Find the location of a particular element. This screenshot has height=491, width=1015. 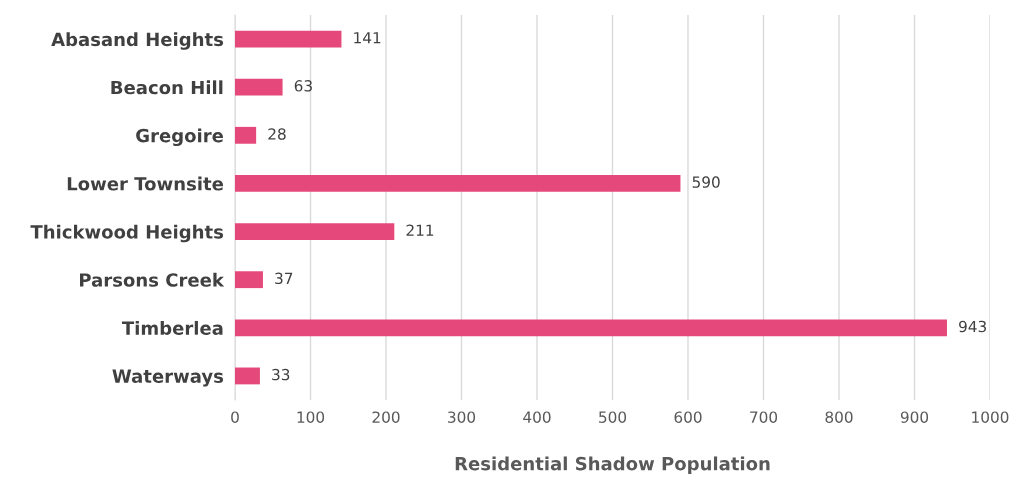

y-tick-label: Gregoire is located at coordinates (180, 137).